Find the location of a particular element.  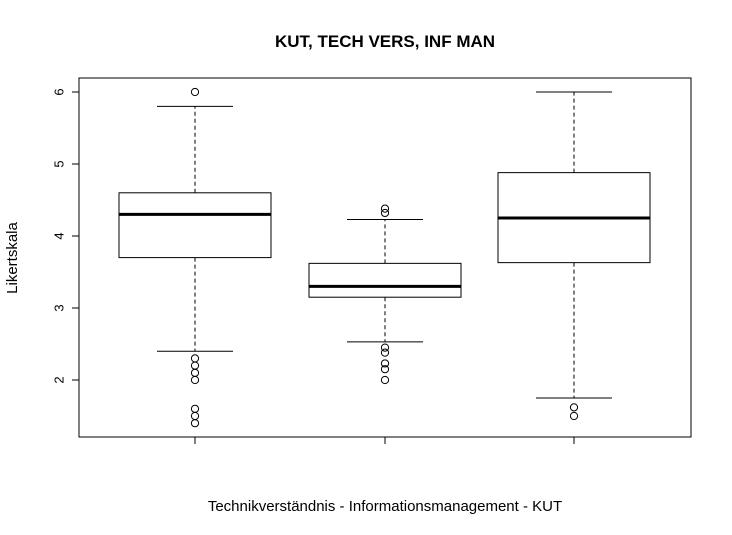

y-axis-label: Likertskala is located at coordinates (12, 257).